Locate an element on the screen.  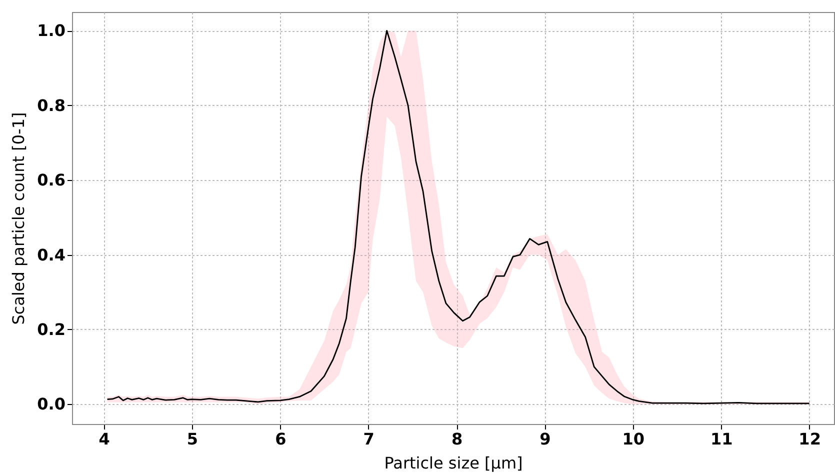
x-axis-title: Particle size [μm] is located at coordinates (453, 463).